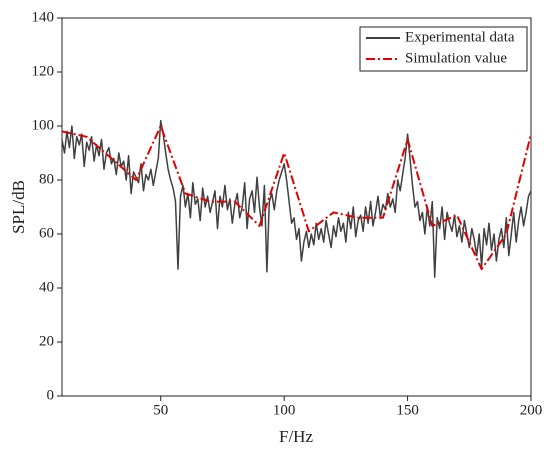 The image size is (550, 456). I want to click on legend-label: Simulation value, so click(456, 58).